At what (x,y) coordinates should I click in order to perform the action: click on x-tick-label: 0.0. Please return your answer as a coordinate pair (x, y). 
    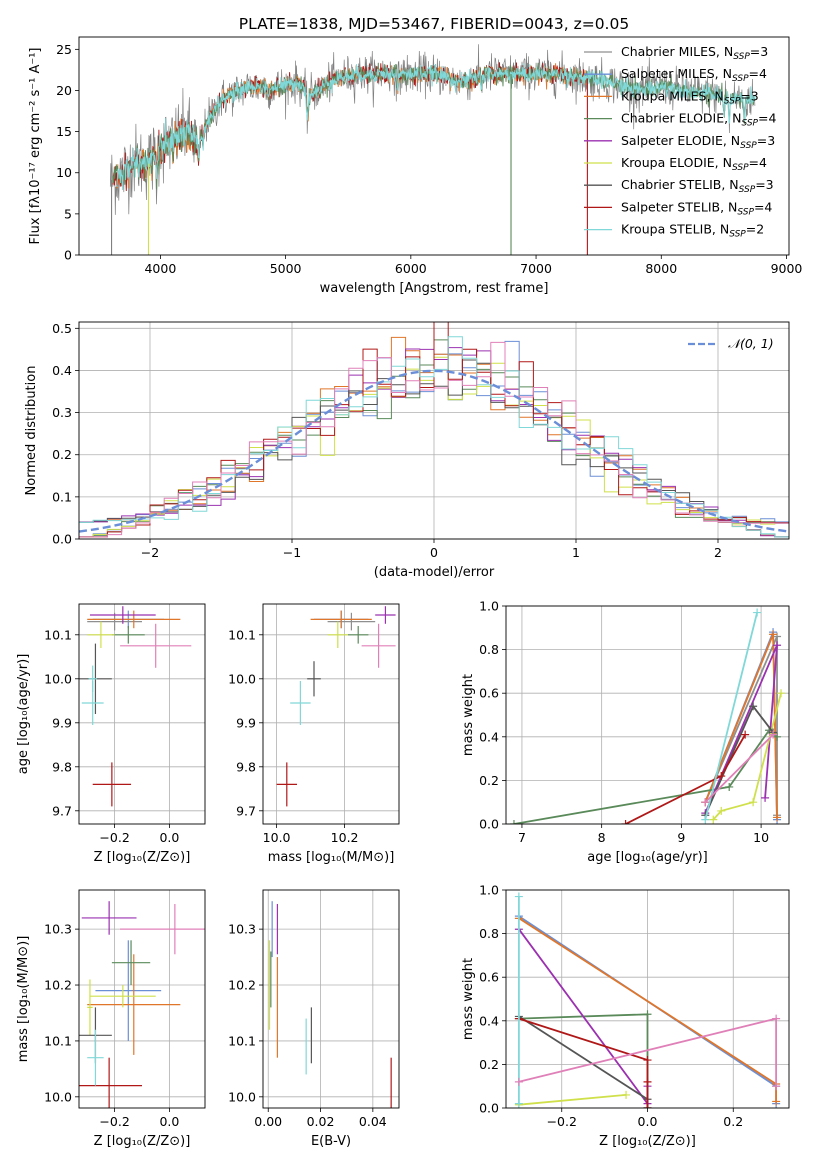
    Looking at the image, I should click on (648, 1121).